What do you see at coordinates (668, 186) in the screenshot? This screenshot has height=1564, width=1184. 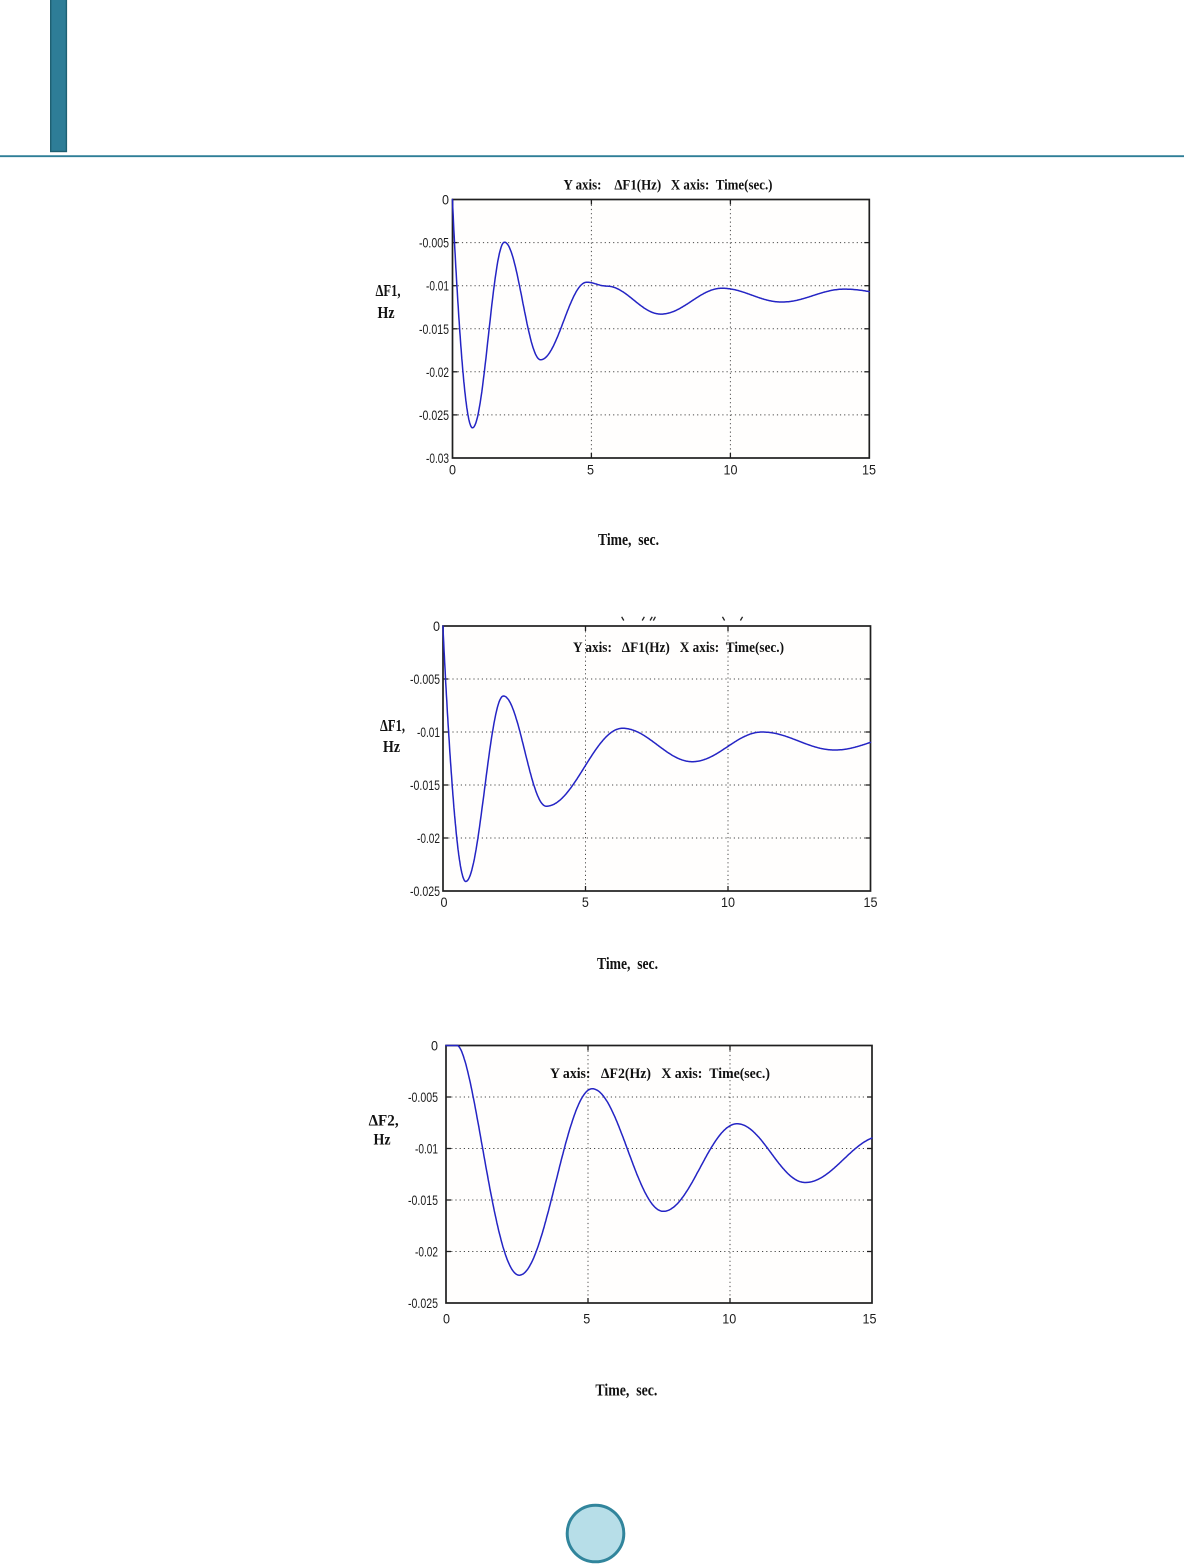 I see `svg-text:Y axis: ΔF1(Hz) X axis:: Y axis: ΔF1(Hz) X axis: Time(sec.)` at bounding box center [668, 186].